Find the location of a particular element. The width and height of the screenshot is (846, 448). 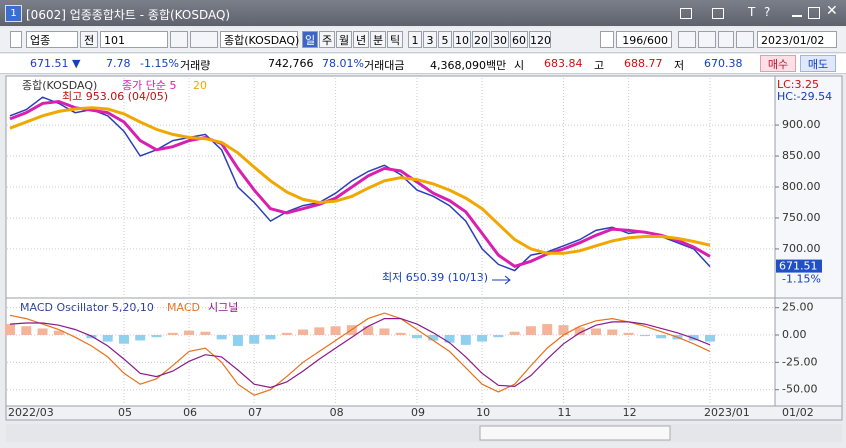

period-button: 틱 is located at coordinates (395, 39).